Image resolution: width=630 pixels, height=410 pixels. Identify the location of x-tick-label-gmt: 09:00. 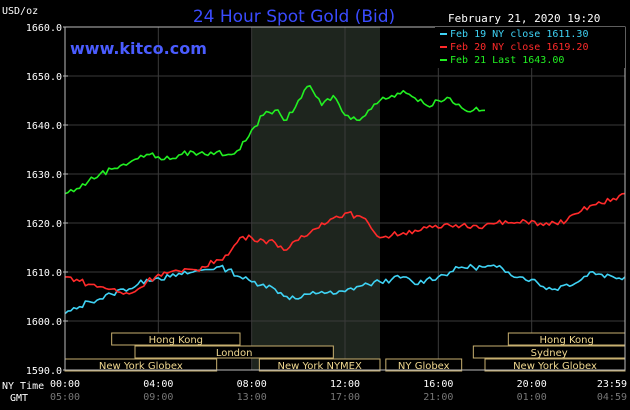
(158, 397).